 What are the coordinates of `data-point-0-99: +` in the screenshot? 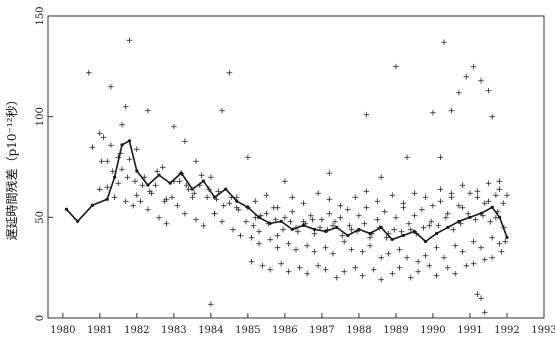 It's located at (394, 230).